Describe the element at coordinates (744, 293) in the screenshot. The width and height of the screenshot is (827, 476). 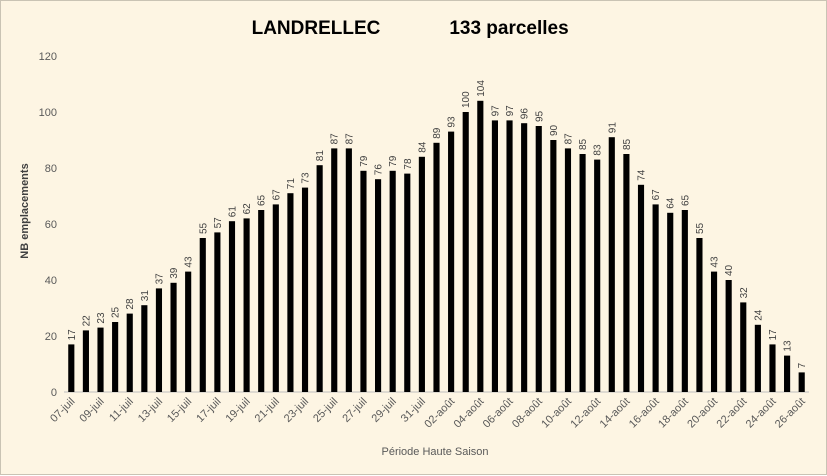
I see `data-label: 32` at that location.